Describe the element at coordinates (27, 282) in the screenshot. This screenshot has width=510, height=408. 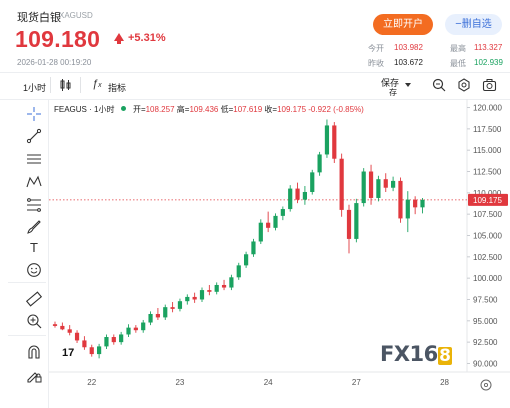
I see `toolbar-separator` at that location.